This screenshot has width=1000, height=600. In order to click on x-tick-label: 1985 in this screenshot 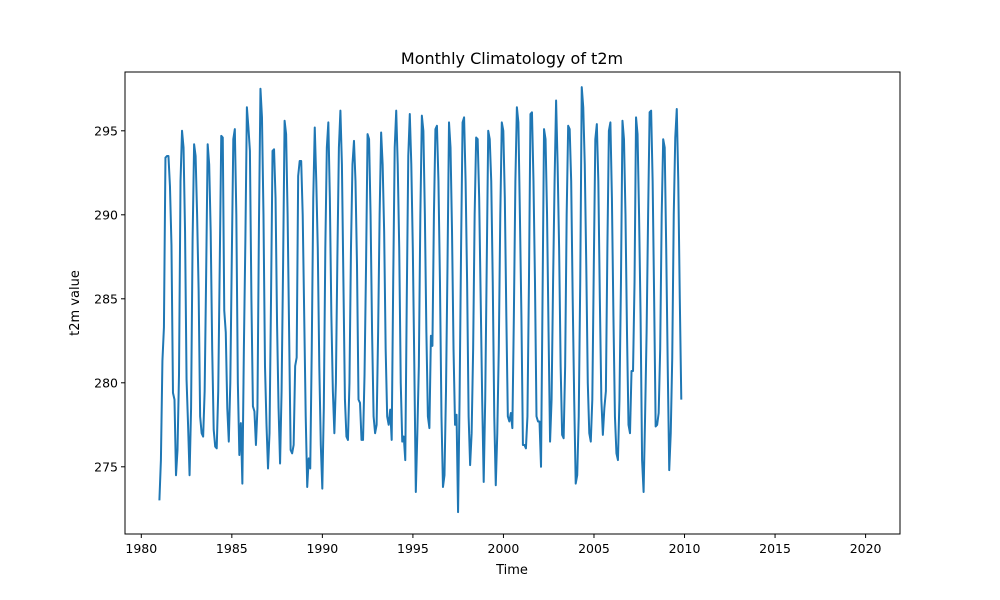, I will do `click(232, 548)`.